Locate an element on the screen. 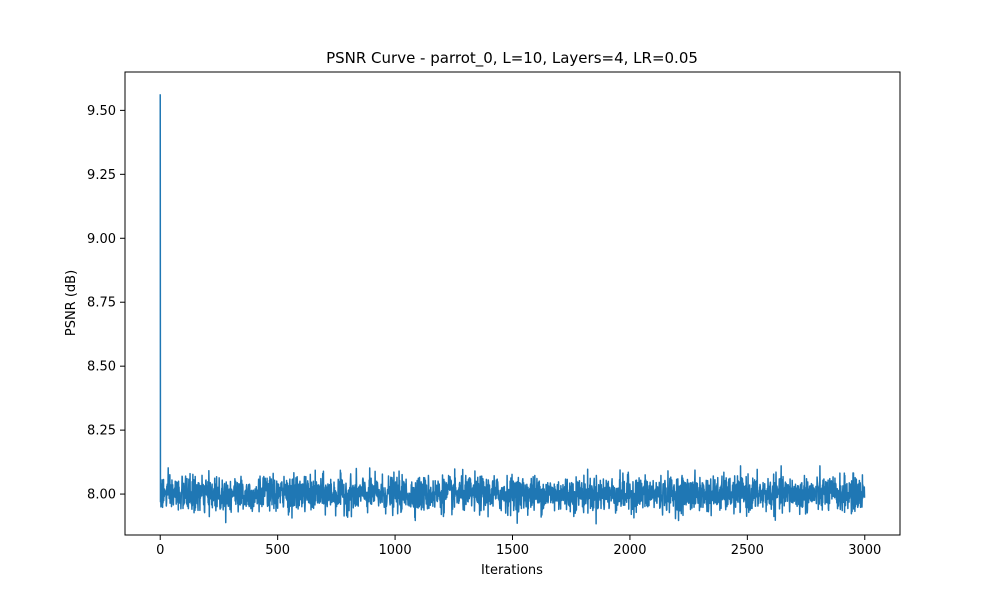 Image resolution: width=1000 pixels, height=605 pixels. x-tick-label: 2000 is located at coordinates (629, 550).